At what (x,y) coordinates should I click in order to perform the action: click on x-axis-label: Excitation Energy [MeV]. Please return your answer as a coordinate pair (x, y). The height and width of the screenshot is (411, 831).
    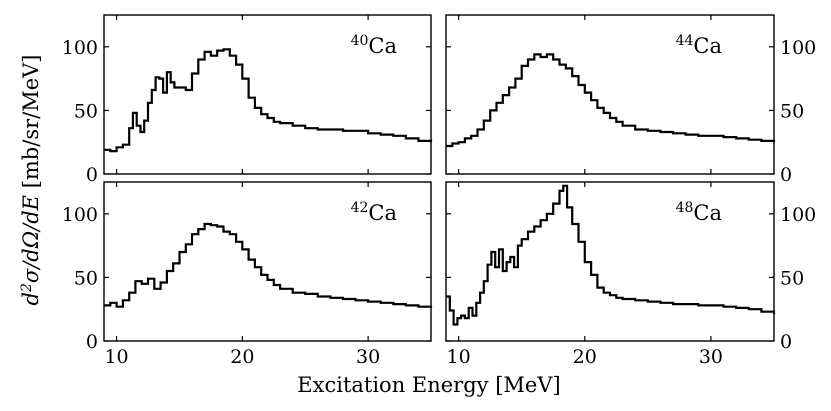
    Looking at the image, I should click on (428, 385).